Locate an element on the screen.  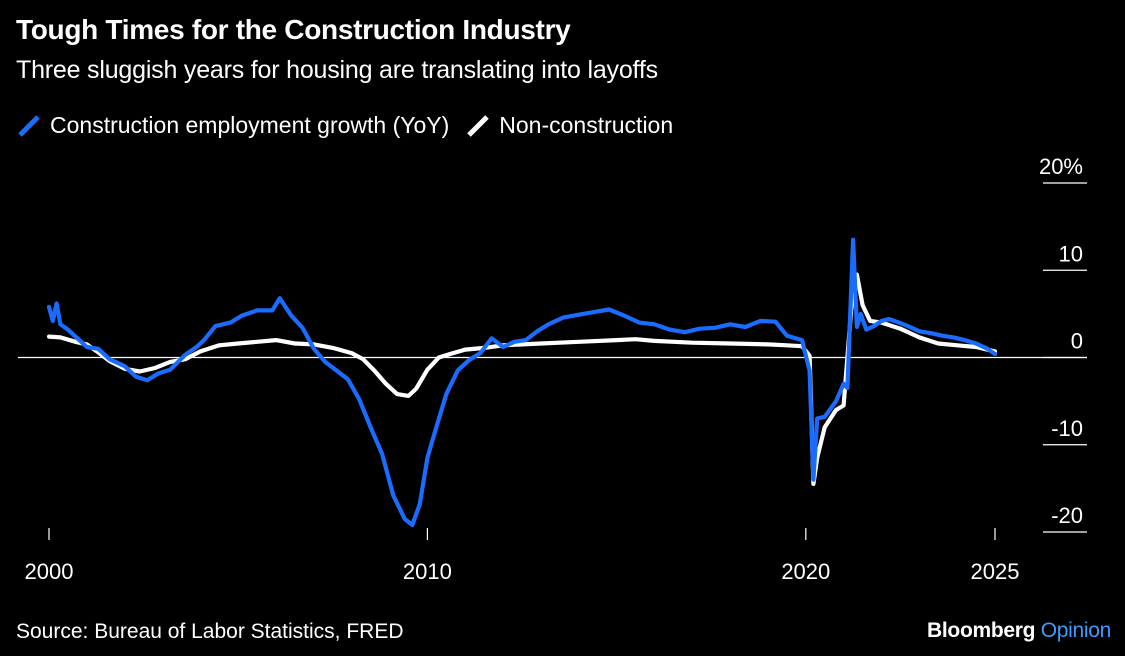
y-tick-label: 20% is located at coordinates (1061, 166).